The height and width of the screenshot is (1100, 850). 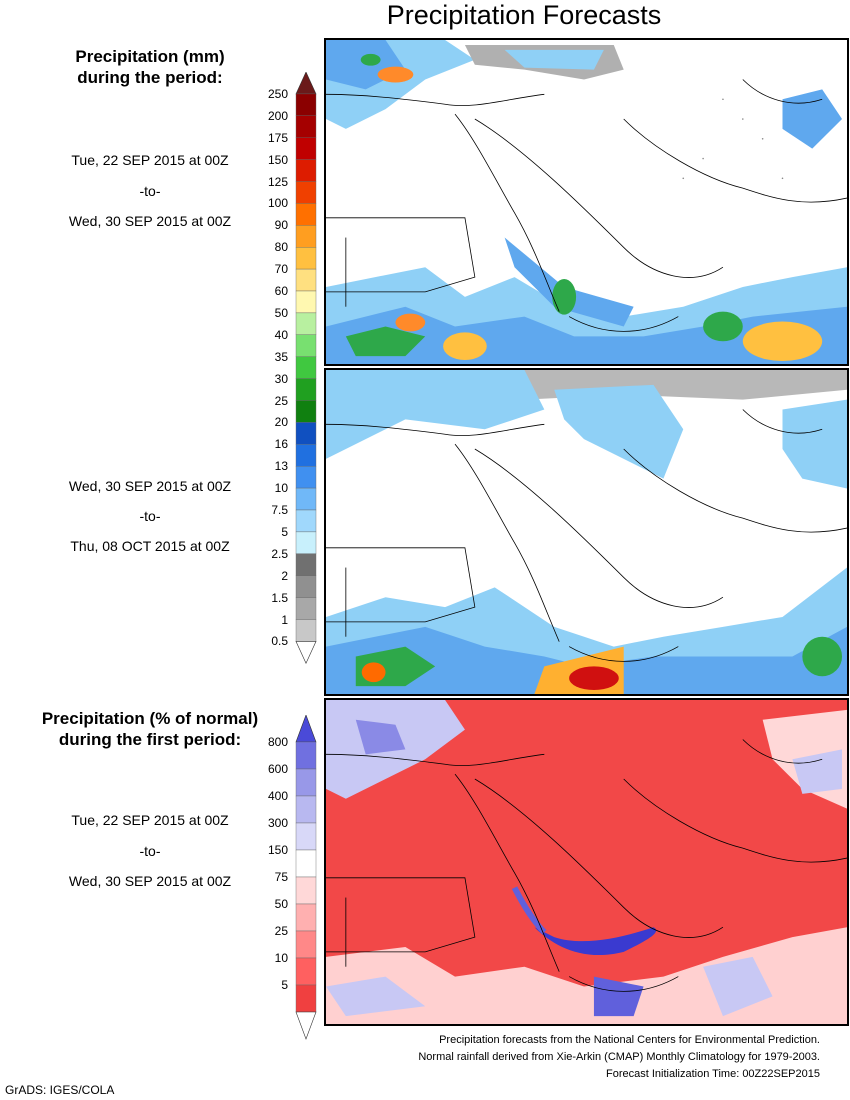 What do you see at coordinates (150, 546) in the screenshot?
I see `period2-end: Thu, 08 OCT 2015 at 00Z` at bounding box center [150, 546].